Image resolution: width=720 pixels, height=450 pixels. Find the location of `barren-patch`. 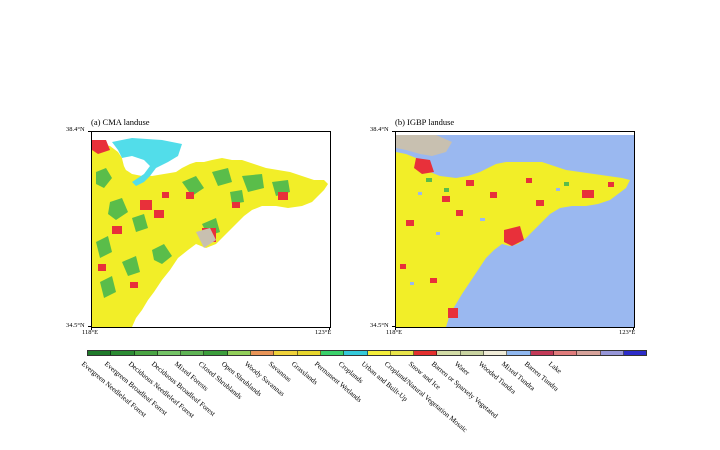

barren-patch is located at coordinates (424, 145).